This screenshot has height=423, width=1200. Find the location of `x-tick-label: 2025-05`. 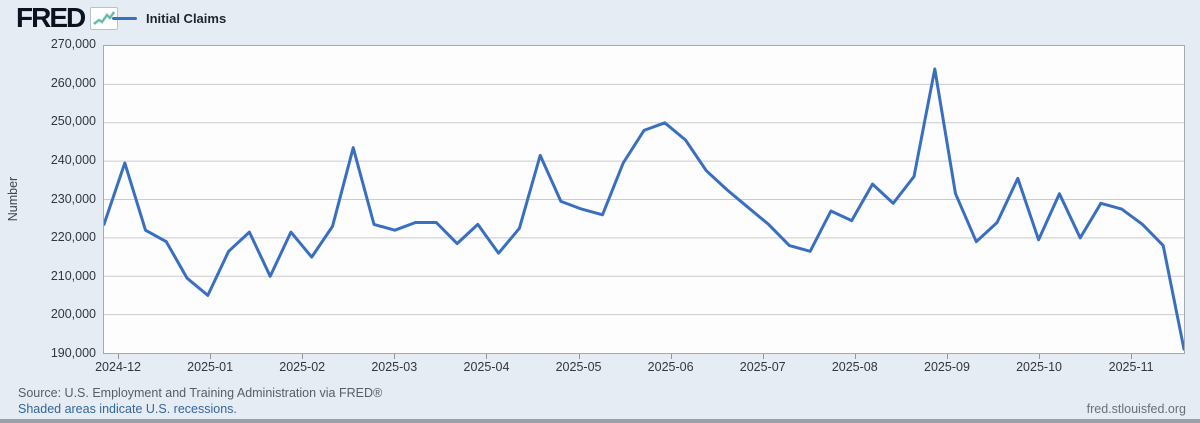

x-tick-label: 2025-05 is located at coordinates (578, 367).